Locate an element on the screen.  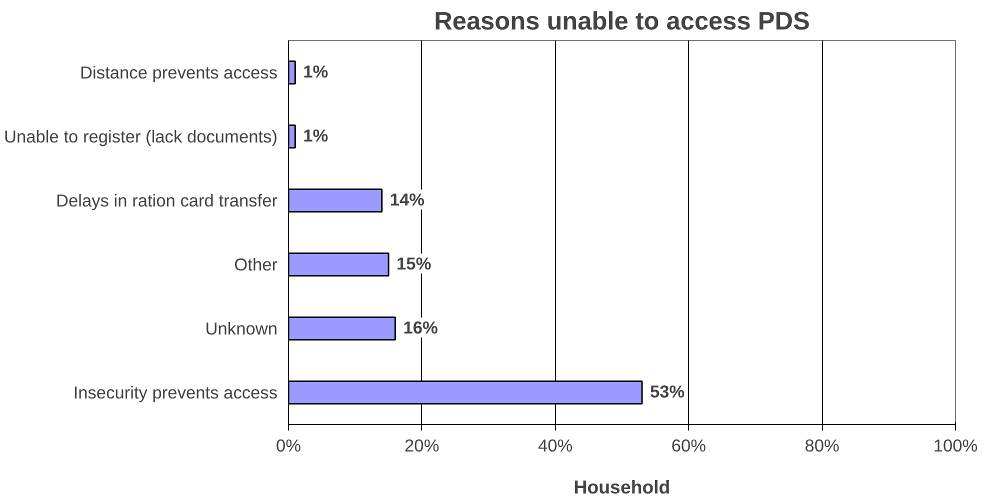
y-tick-label: Other is located at coordinates (256, 264).